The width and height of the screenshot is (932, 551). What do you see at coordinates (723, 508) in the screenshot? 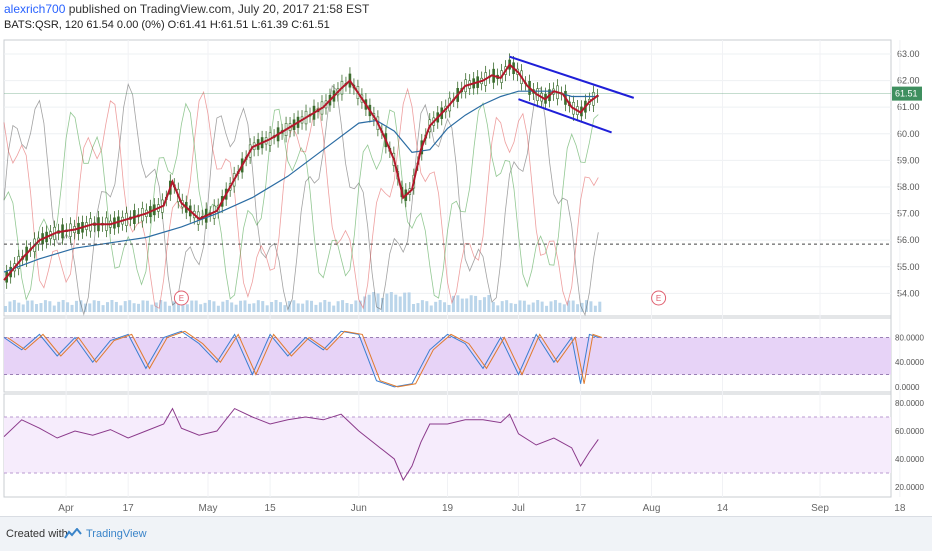
I see `time-tick-label: 14` at bounding box center [723, 508].